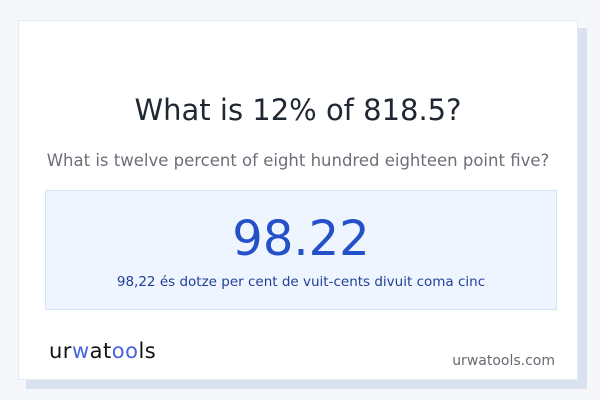 The width and height of the screenshot is (600, 400). What do you see at coordinates (503, 361) in the screenshot?
I see `site-url: urwatools.com` at bounding box center [503, 361].